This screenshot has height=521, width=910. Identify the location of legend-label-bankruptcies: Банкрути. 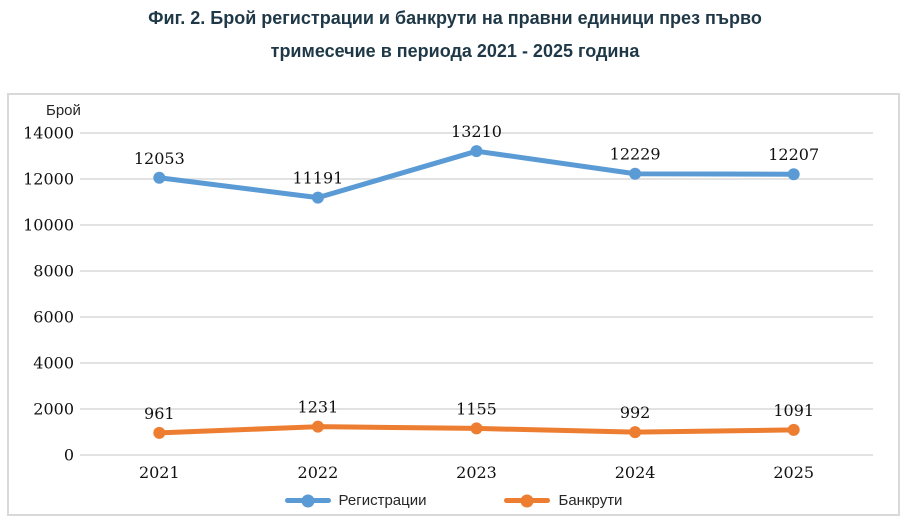
(590, 500).